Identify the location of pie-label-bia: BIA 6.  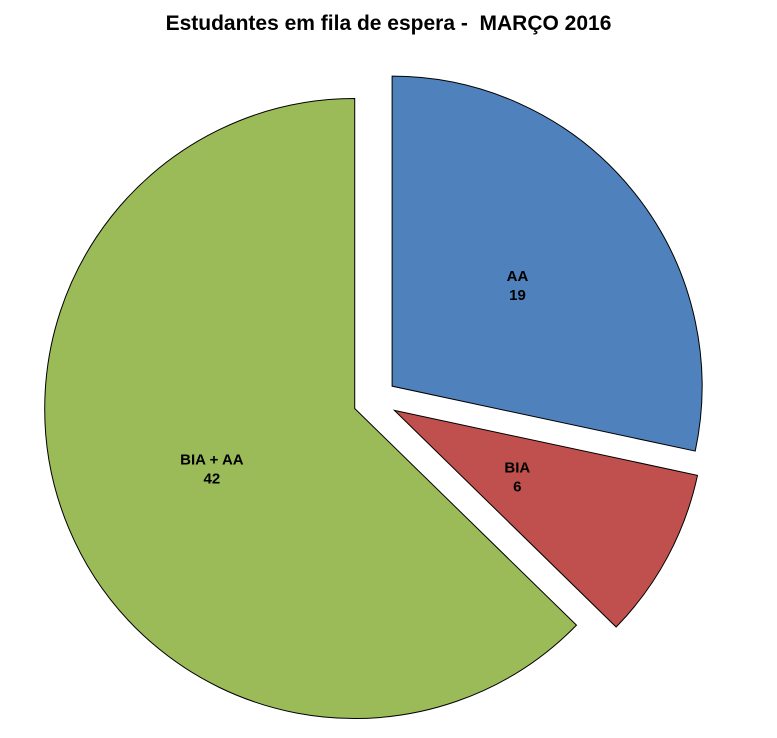
(517, 477).